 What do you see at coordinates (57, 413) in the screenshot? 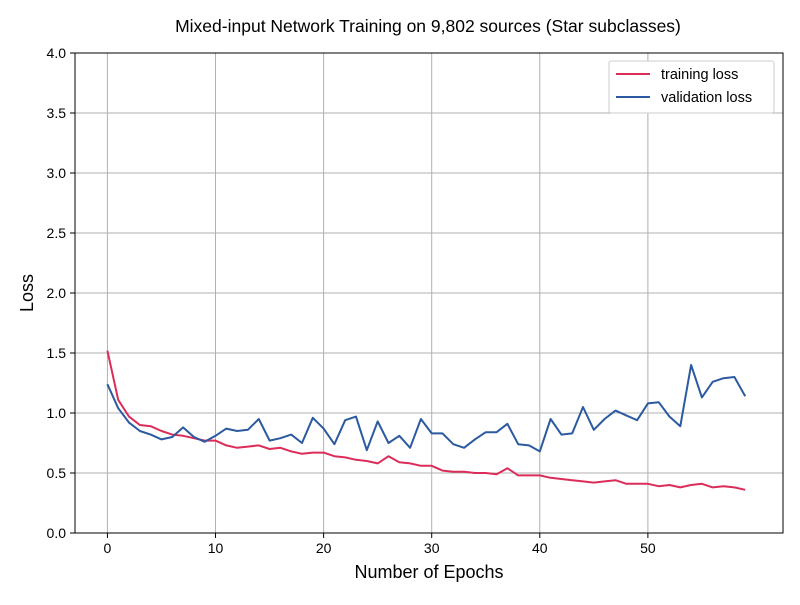
I see `y-tick-label: 1.0` at bounding box center [57, 413].